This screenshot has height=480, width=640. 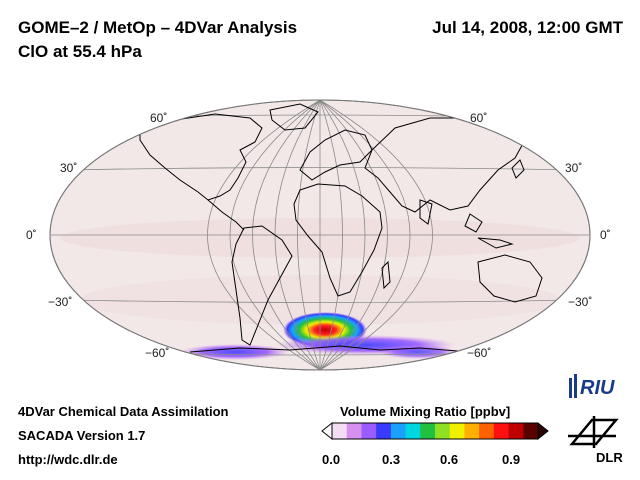 I want to click on colorbar-tick-0: 0.0, so click(x=331, y=459).